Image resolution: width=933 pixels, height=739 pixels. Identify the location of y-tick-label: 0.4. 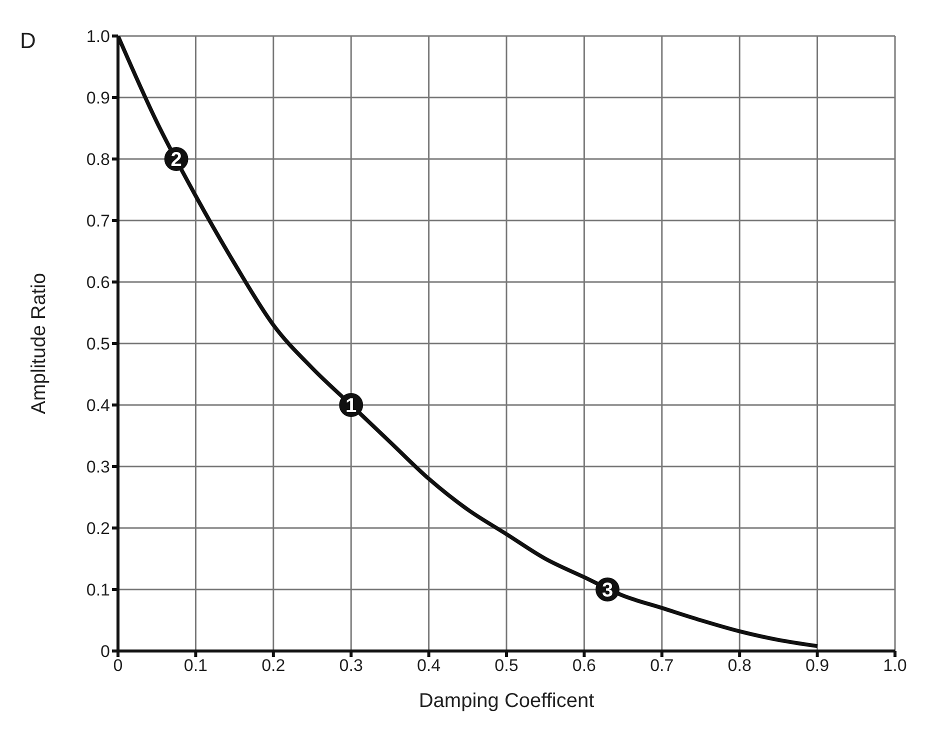
(98, 406).